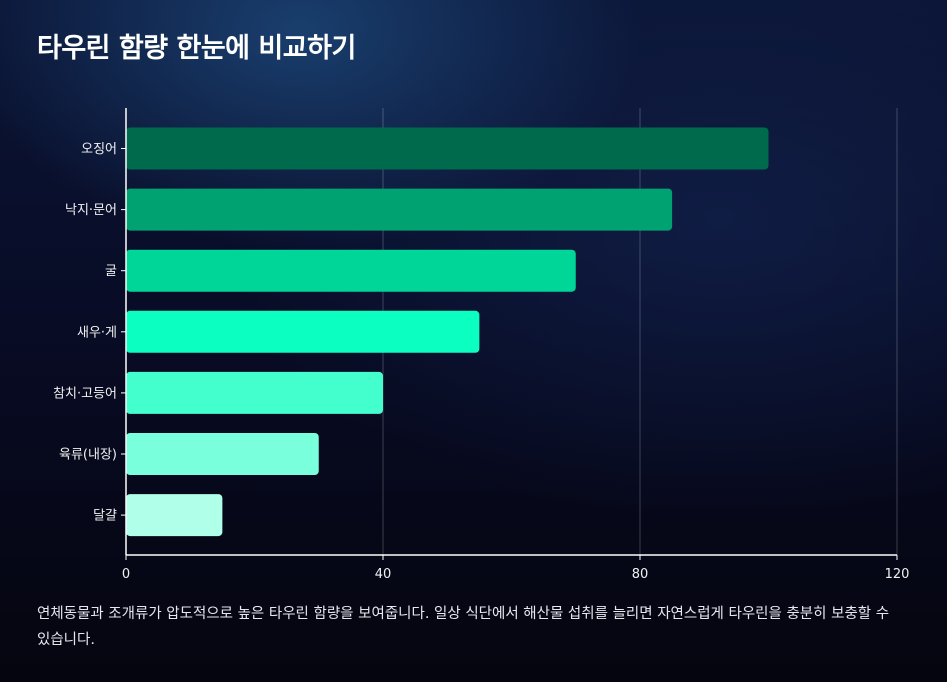  Describe the element at coordinates (91, 210) in the screenshot. I see `y-tick-label-1: 낙지·문어` at that location.